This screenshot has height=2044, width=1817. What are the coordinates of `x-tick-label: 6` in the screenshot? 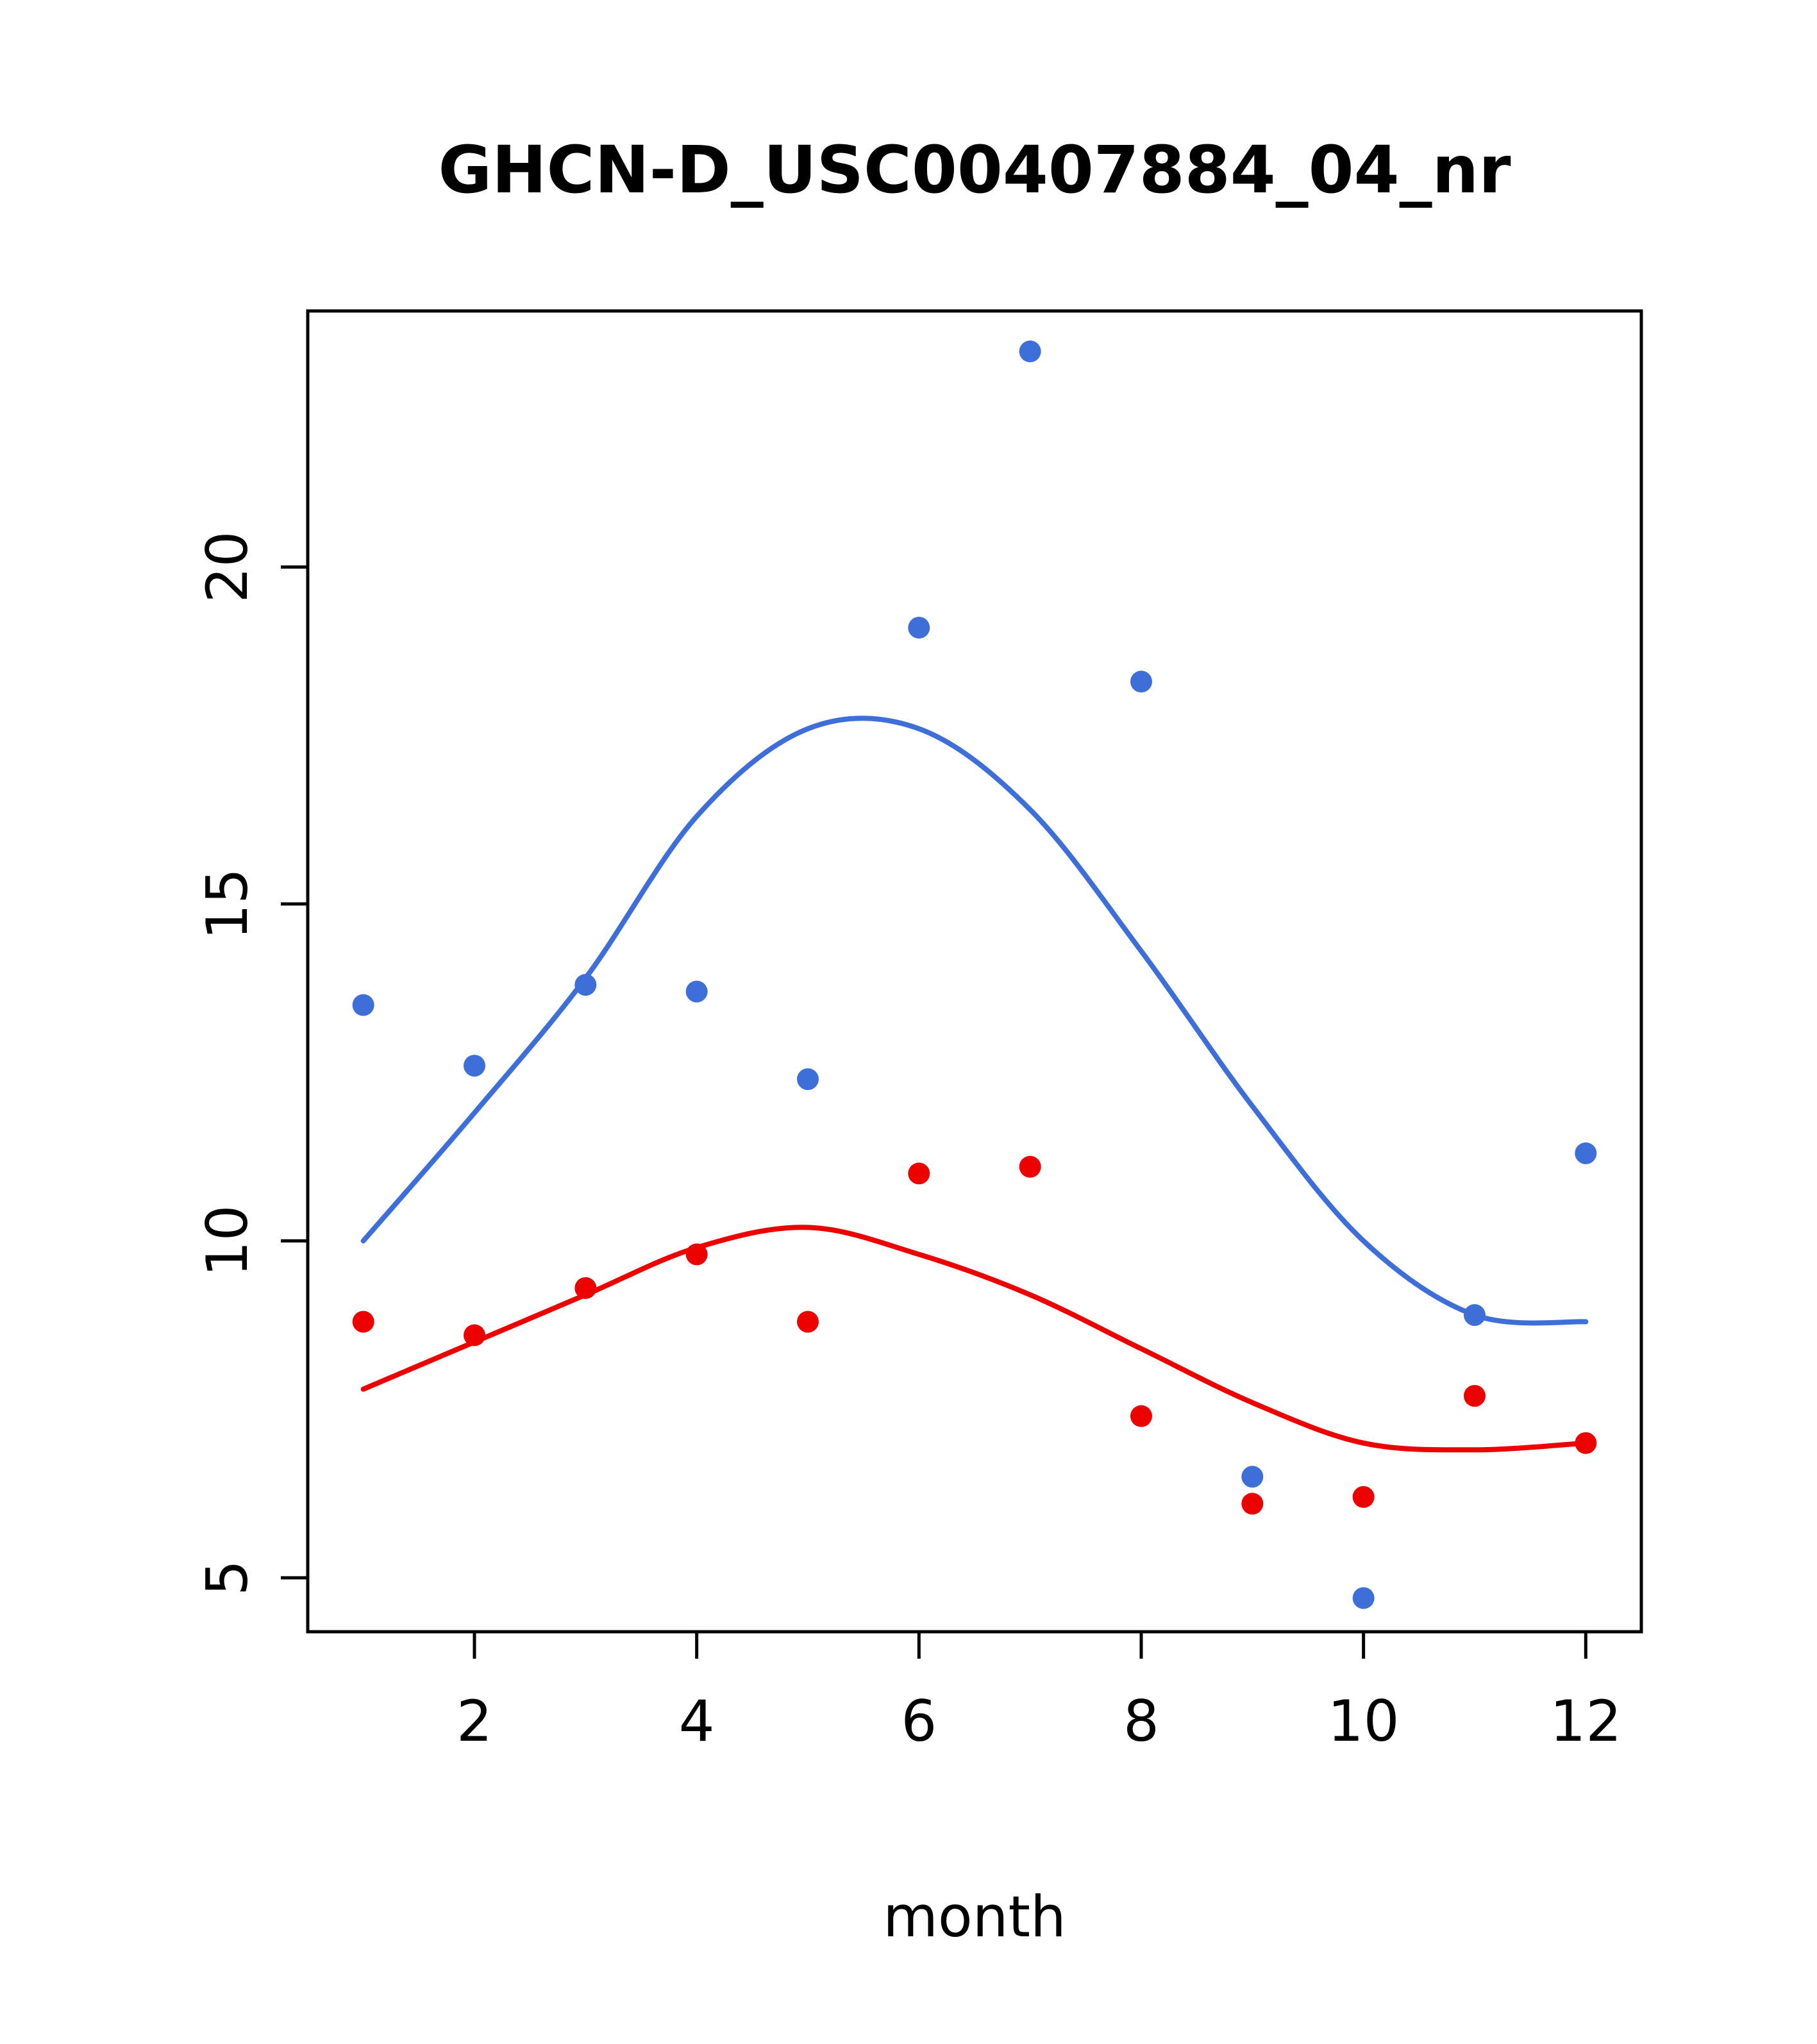 It's located at (919, 1721).